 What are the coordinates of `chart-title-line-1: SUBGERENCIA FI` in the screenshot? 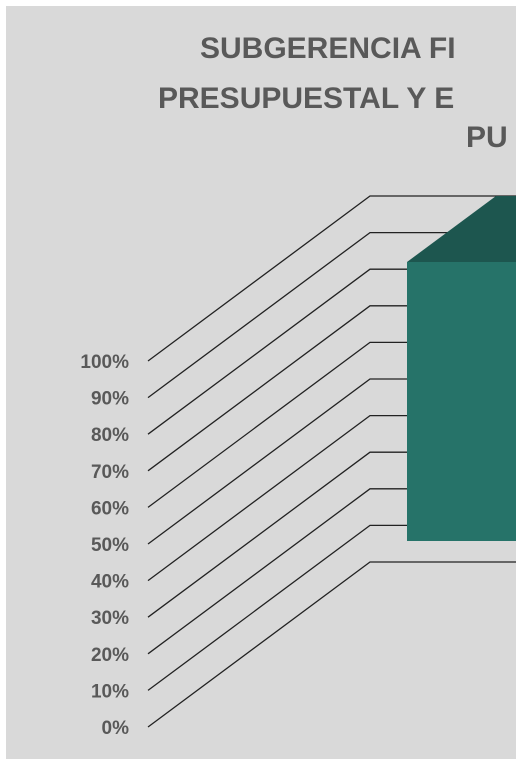 It's located at (328, 48).